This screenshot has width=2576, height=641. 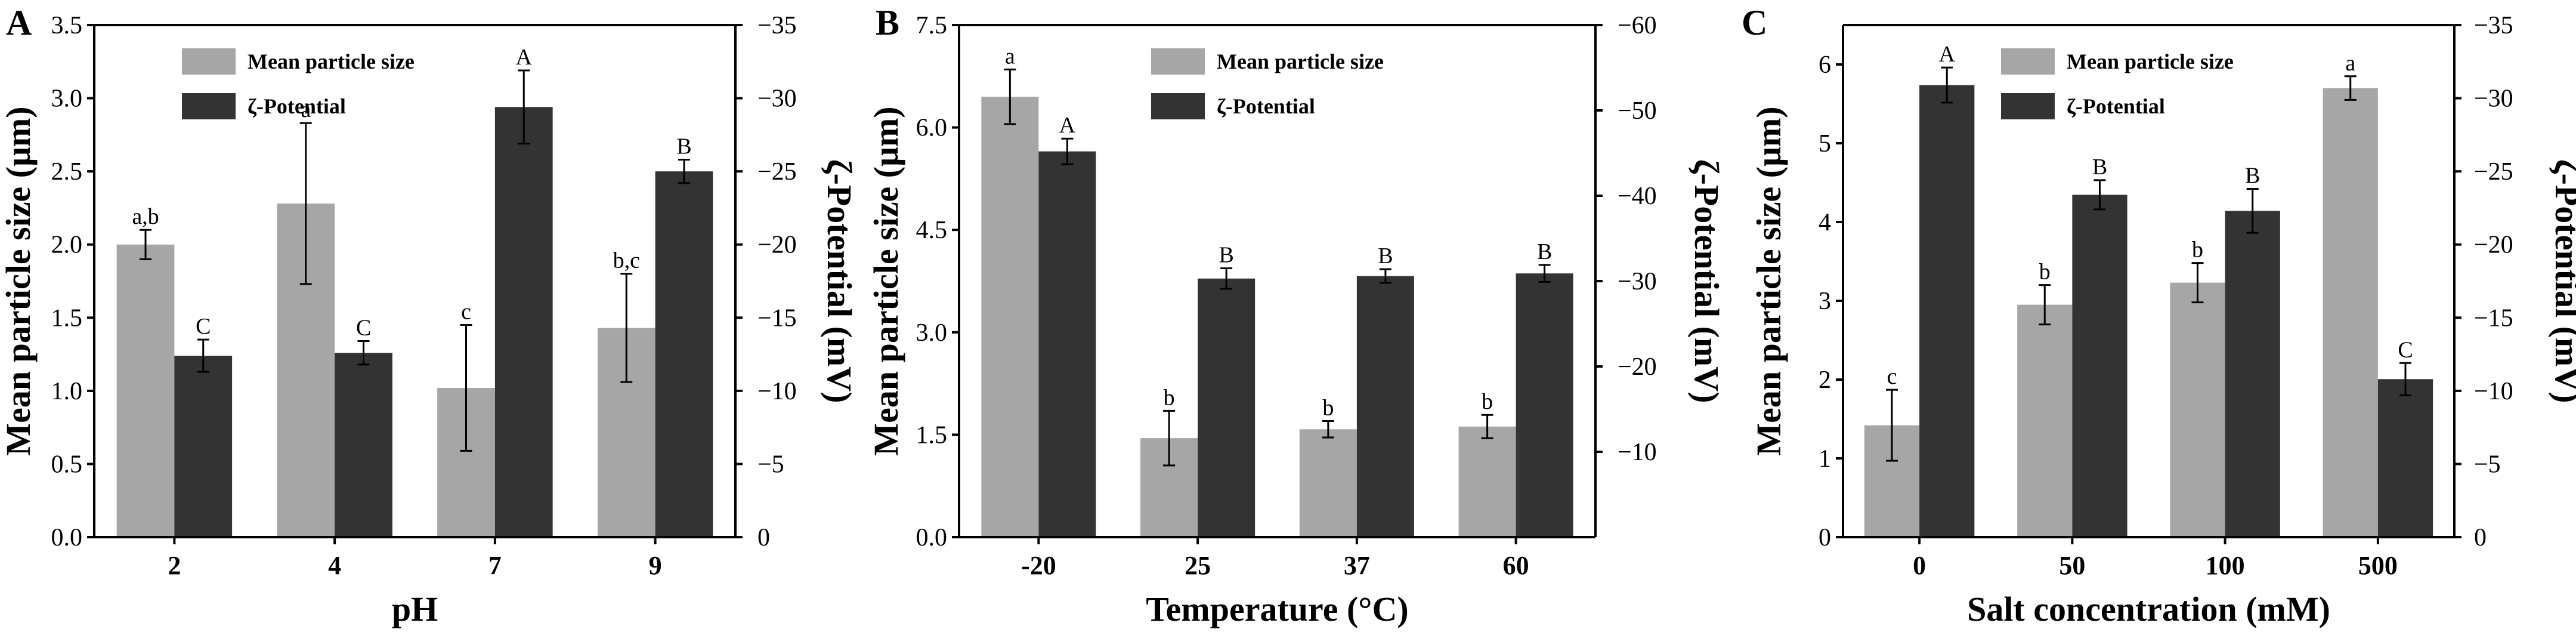 I want to click on y-tick-label-left: 0.5, so click(x=67, y=464).